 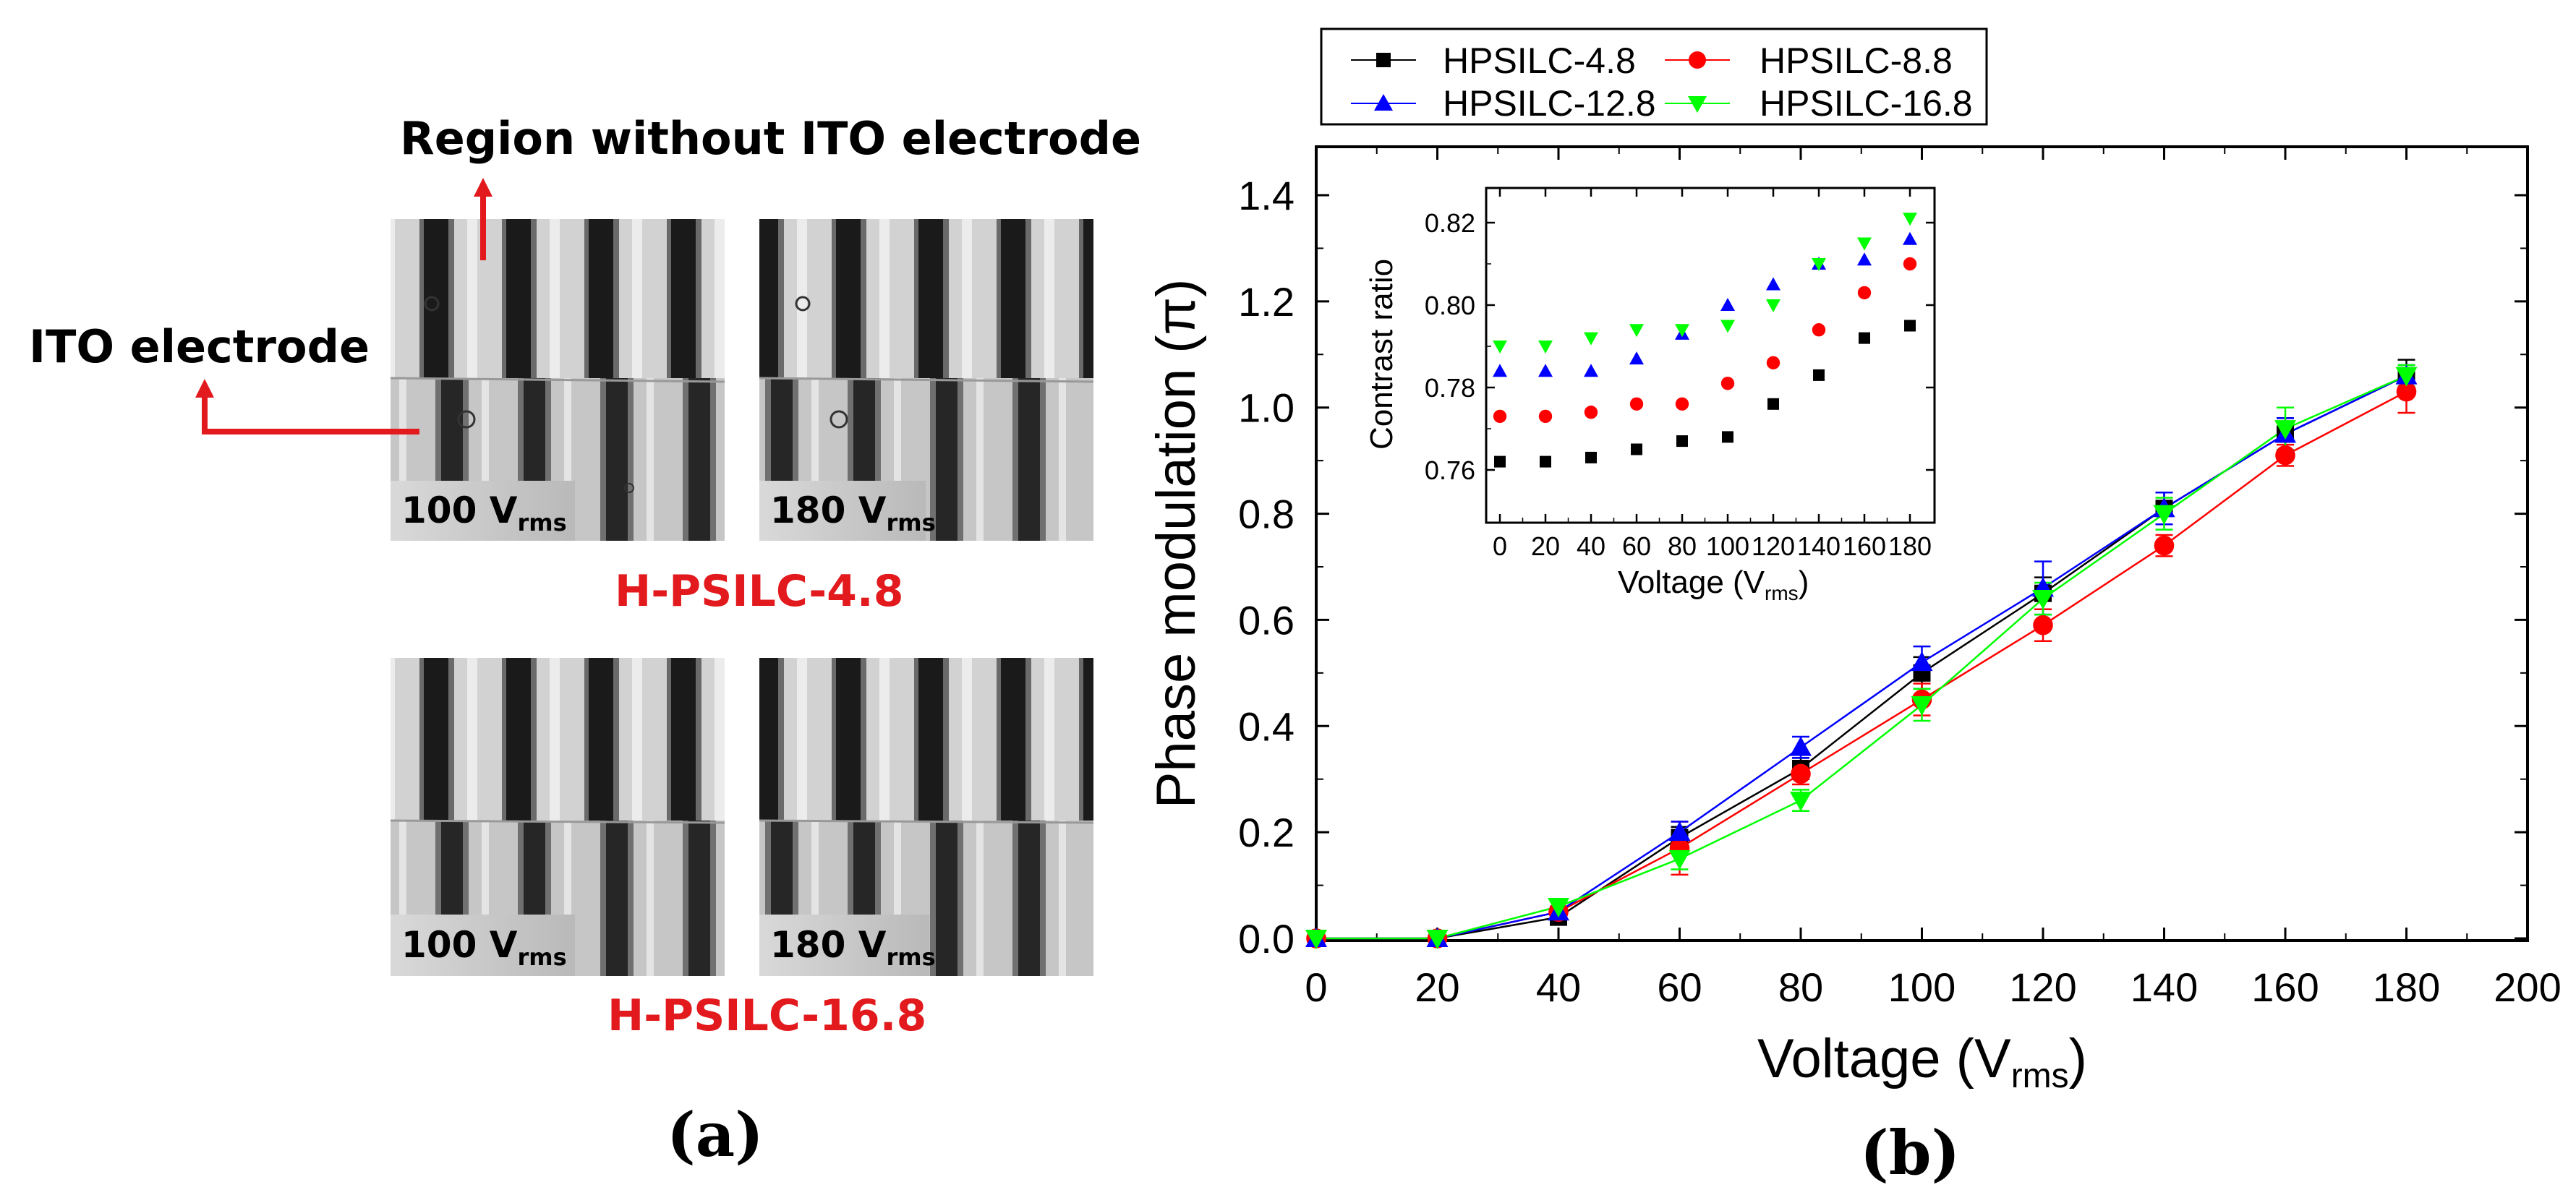 I want to click on legend-item-8-8: HPSILC-8.8, so click(x=1809, y=60).